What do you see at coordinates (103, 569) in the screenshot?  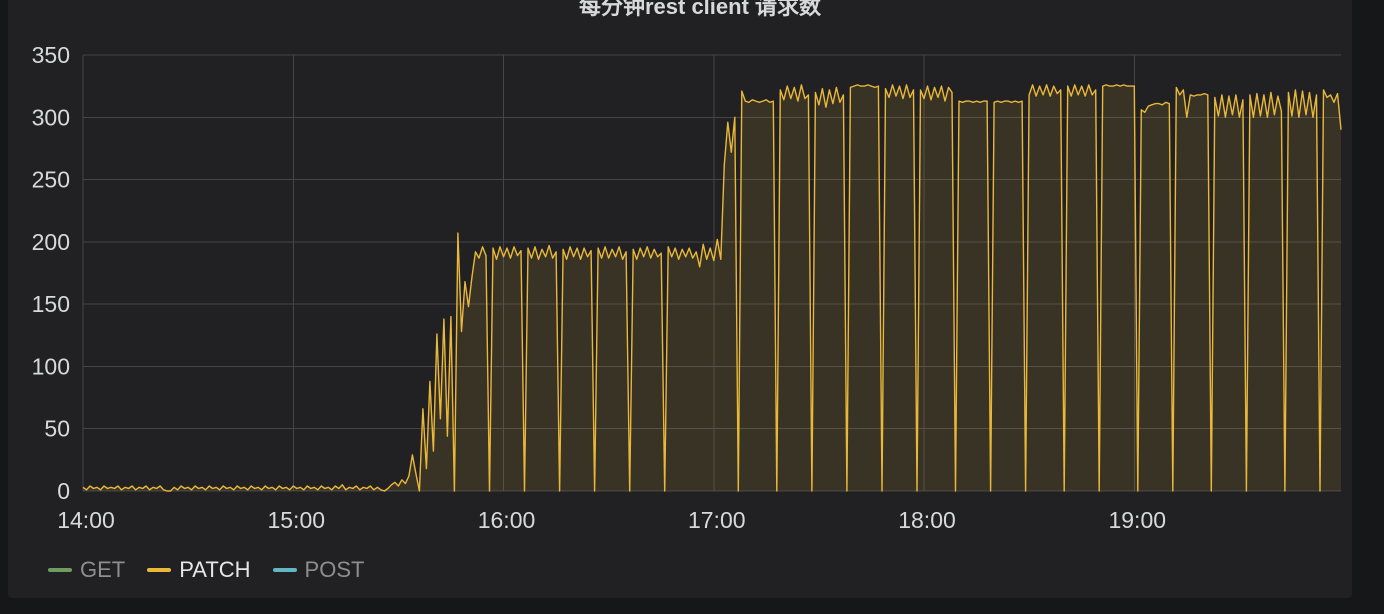 I see `legend-label-get: GET` at bounding box center [103, 569].